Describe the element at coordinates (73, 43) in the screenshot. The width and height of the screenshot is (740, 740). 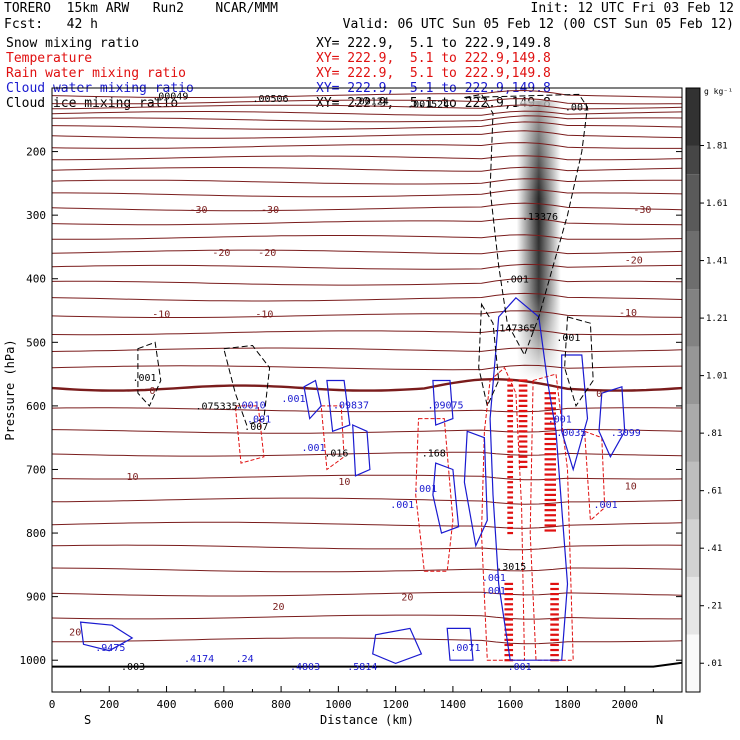
I see `field-snow-label: Snow mixing ratio` at that location.